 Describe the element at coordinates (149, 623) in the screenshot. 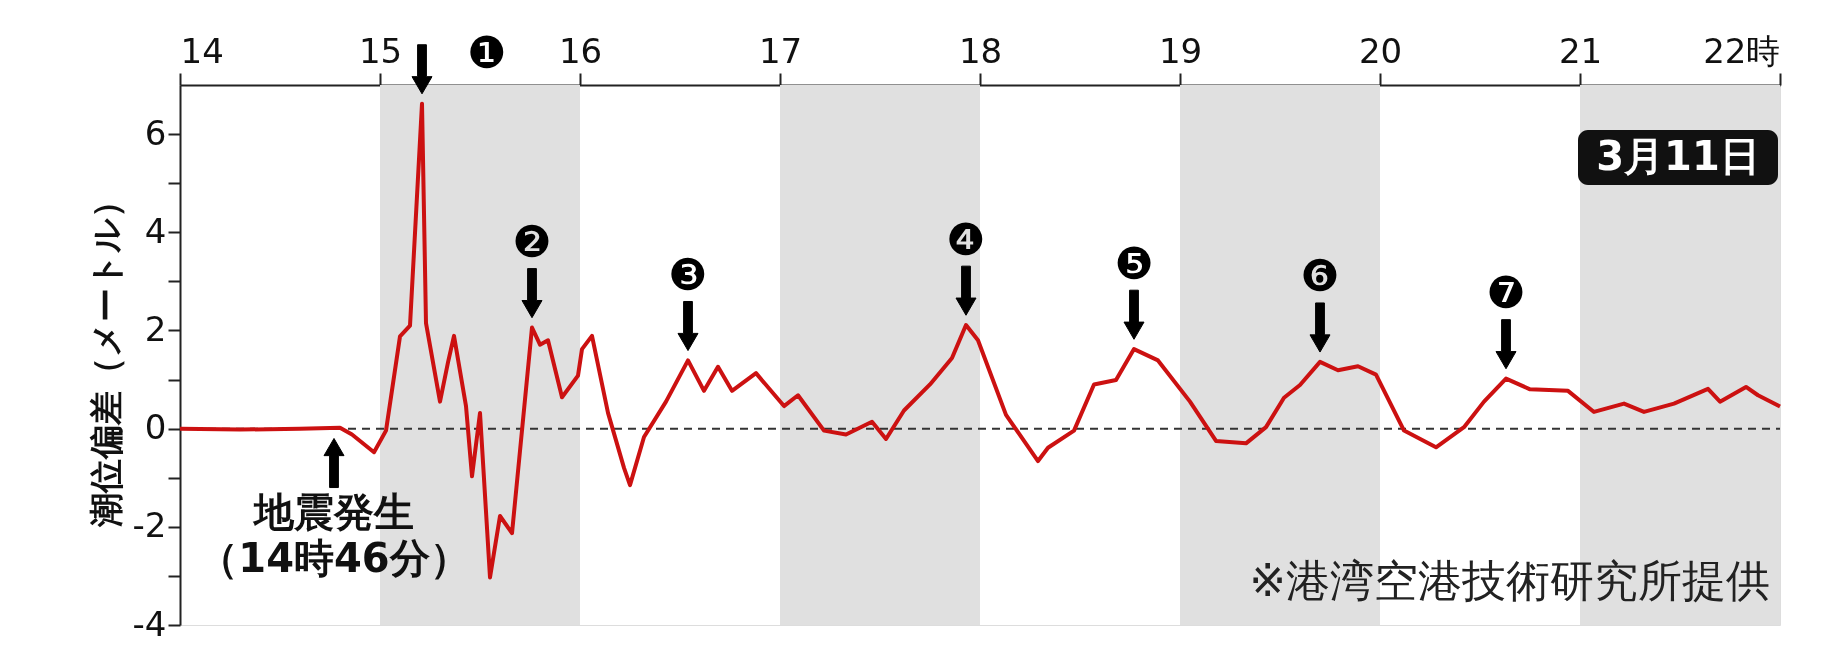

I see `y-tick-label: -4` at that location.